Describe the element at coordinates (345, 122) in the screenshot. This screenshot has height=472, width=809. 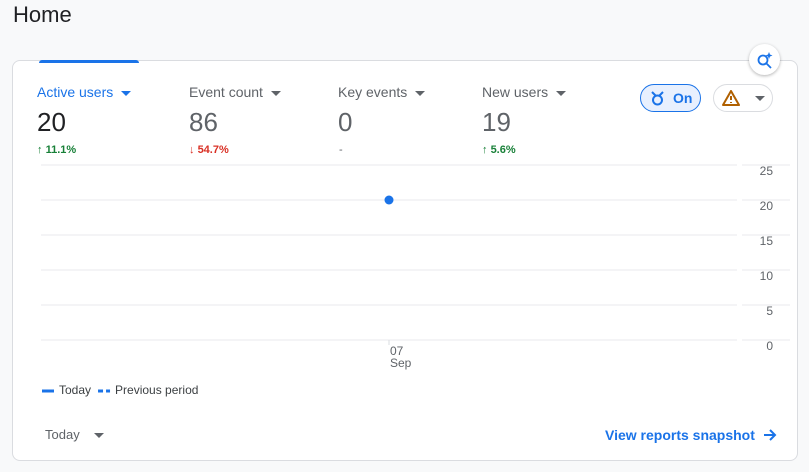
I see `metric-value: 0` at that location.